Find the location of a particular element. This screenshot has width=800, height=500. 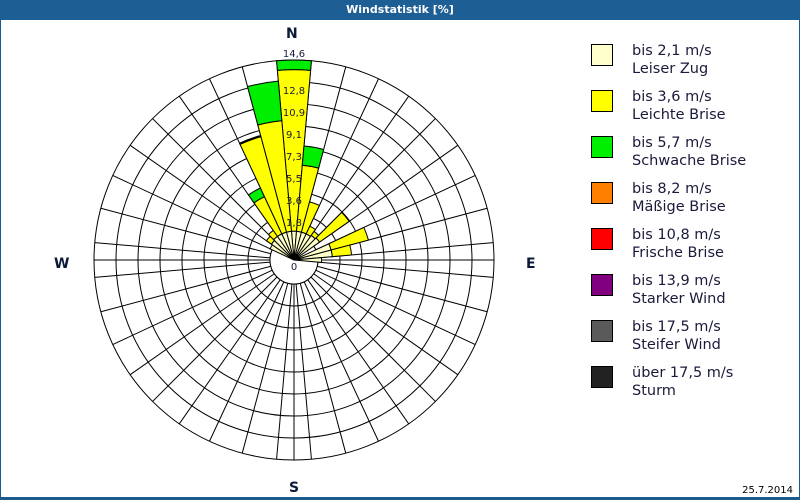

compass-east: E is located at coordinates (531, 264).